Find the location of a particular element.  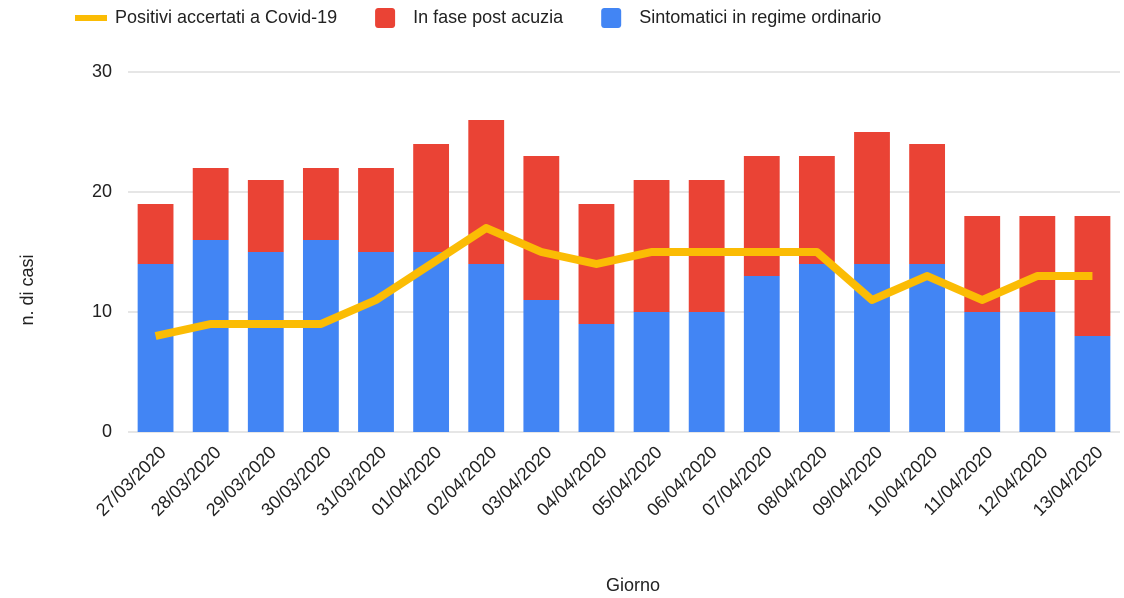

y-tick-label: 10 is located at coordinates (102, 311).